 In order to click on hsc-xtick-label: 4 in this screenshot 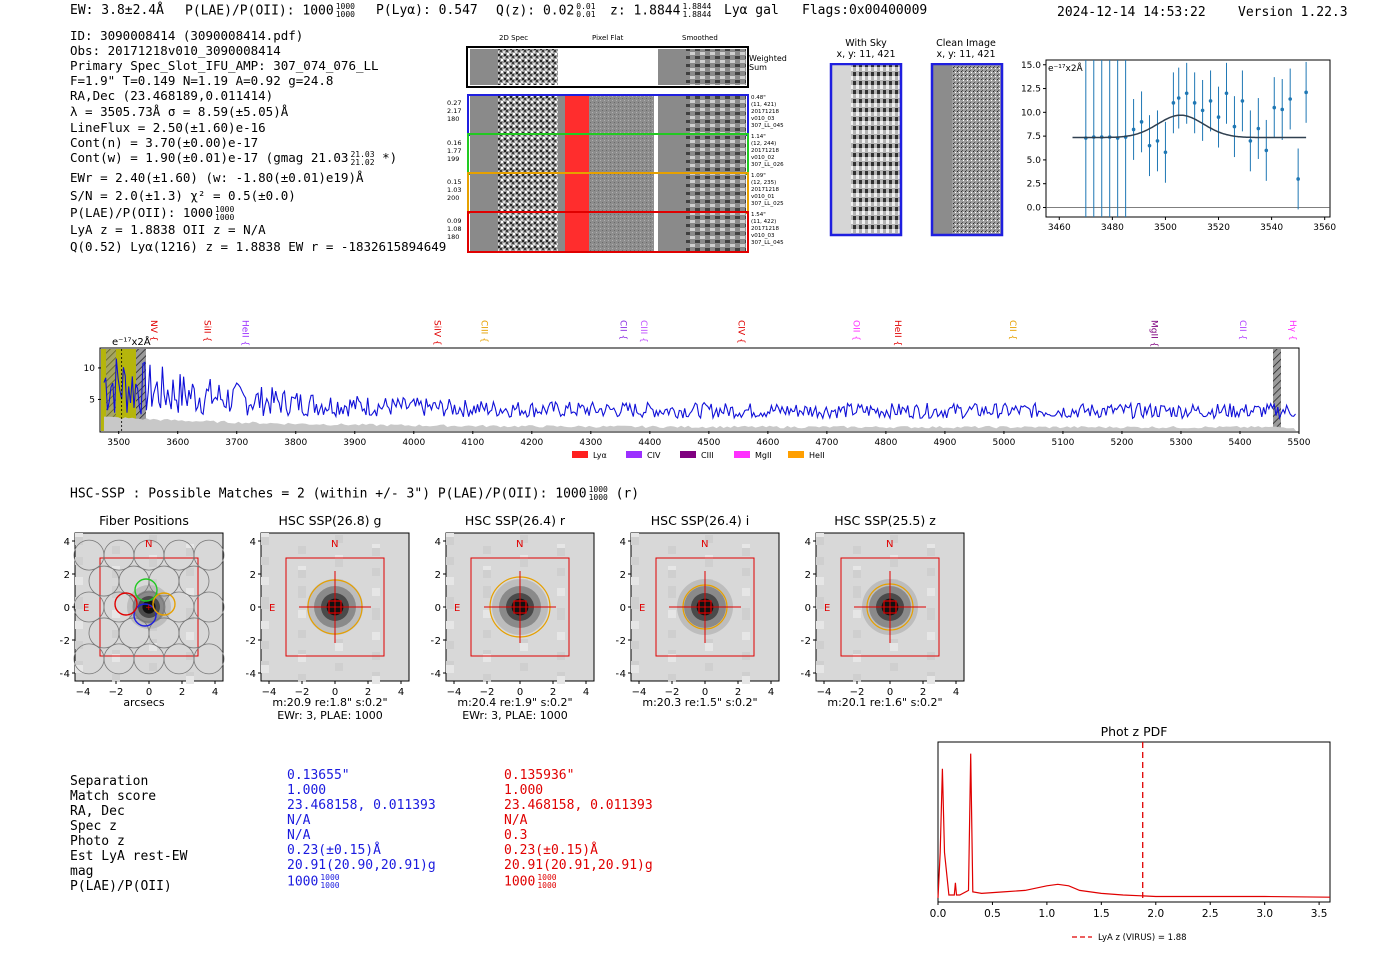, I will do `click(771, 692)`.